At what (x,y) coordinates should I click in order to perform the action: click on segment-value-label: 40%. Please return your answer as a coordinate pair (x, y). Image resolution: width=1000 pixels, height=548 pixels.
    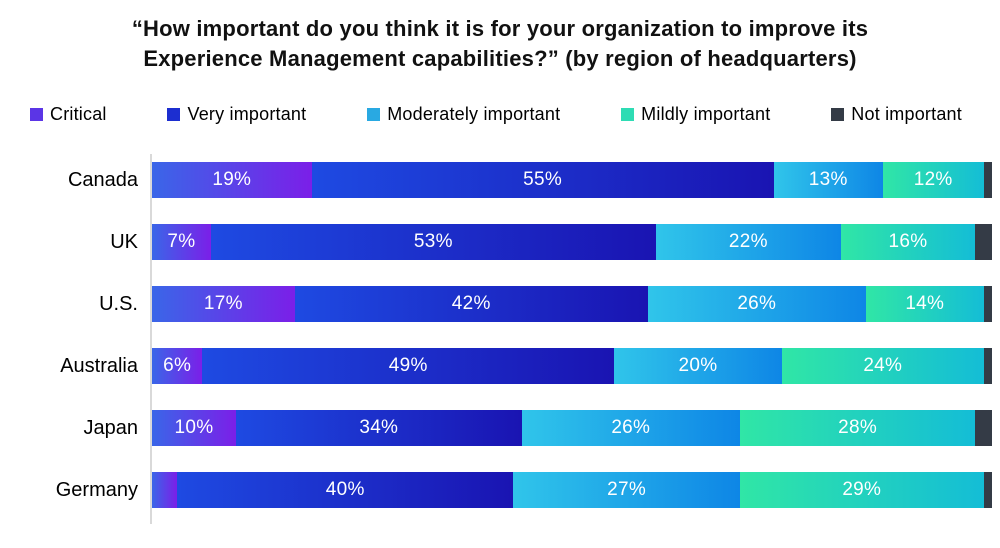
    Looking at the image, I should click on (345, 489).